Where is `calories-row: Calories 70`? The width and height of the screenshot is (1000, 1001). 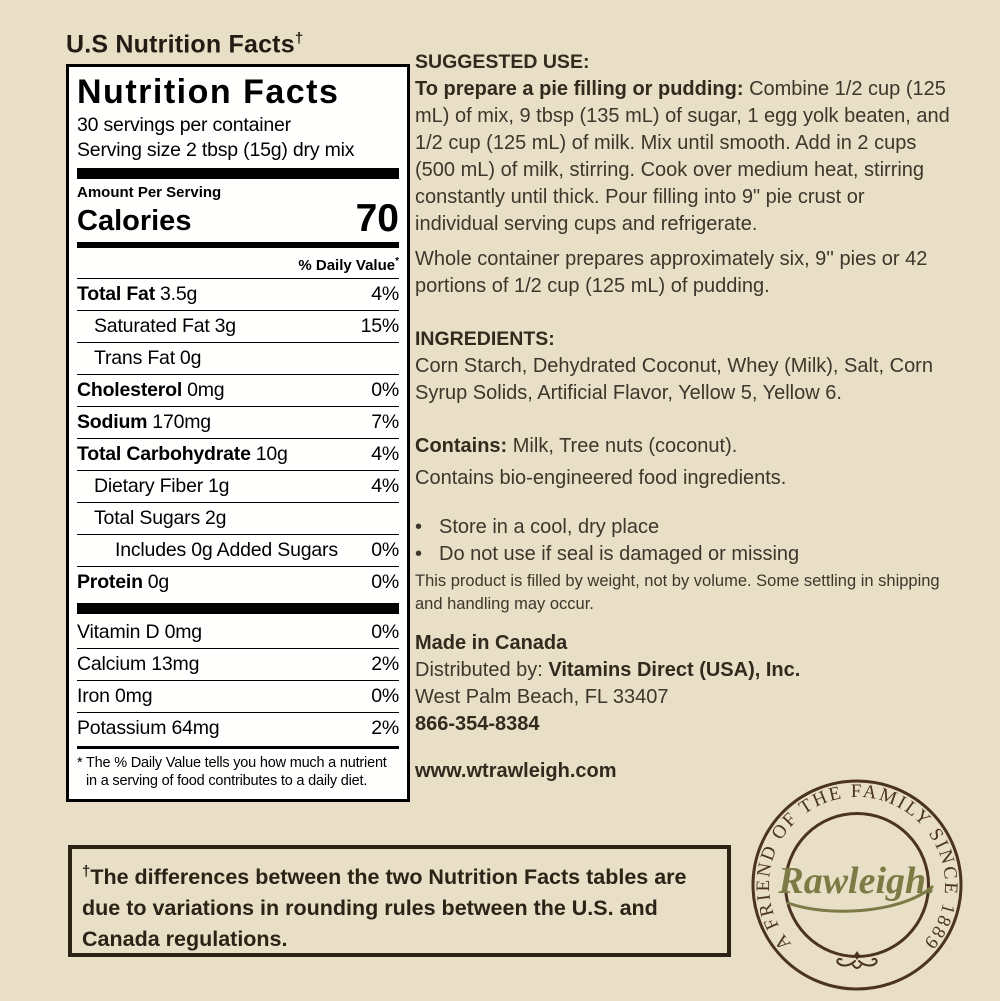 calories-row: Calories 70 is located at coordinates (238, 218).